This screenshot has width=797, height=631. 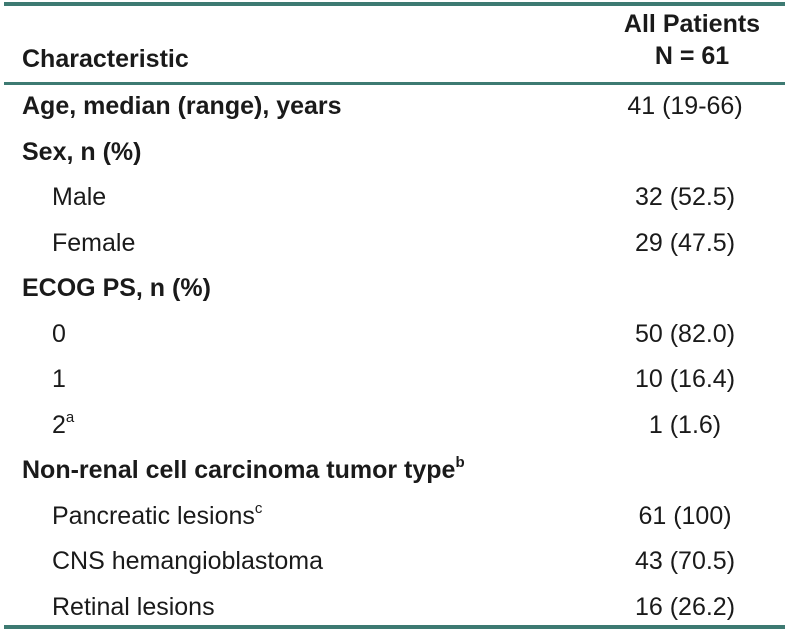 What do you see at coordinates (685, 242) in the screenshot?
I see `row-value: 29 (47.5)` at bounding box center [685, 242].